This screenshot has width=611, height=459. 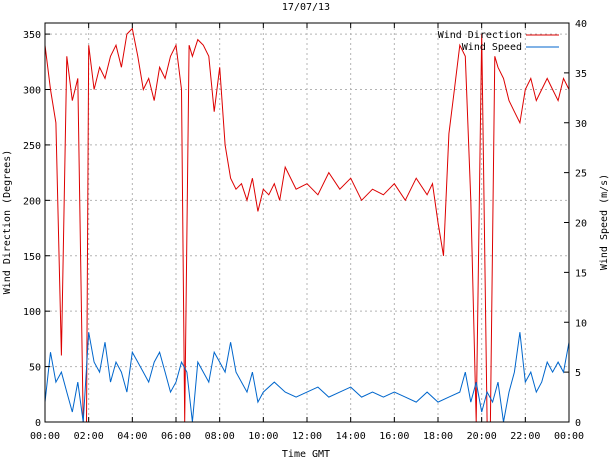 I want to click on y-tick-label-left: 250, so click(x=32, y=146).